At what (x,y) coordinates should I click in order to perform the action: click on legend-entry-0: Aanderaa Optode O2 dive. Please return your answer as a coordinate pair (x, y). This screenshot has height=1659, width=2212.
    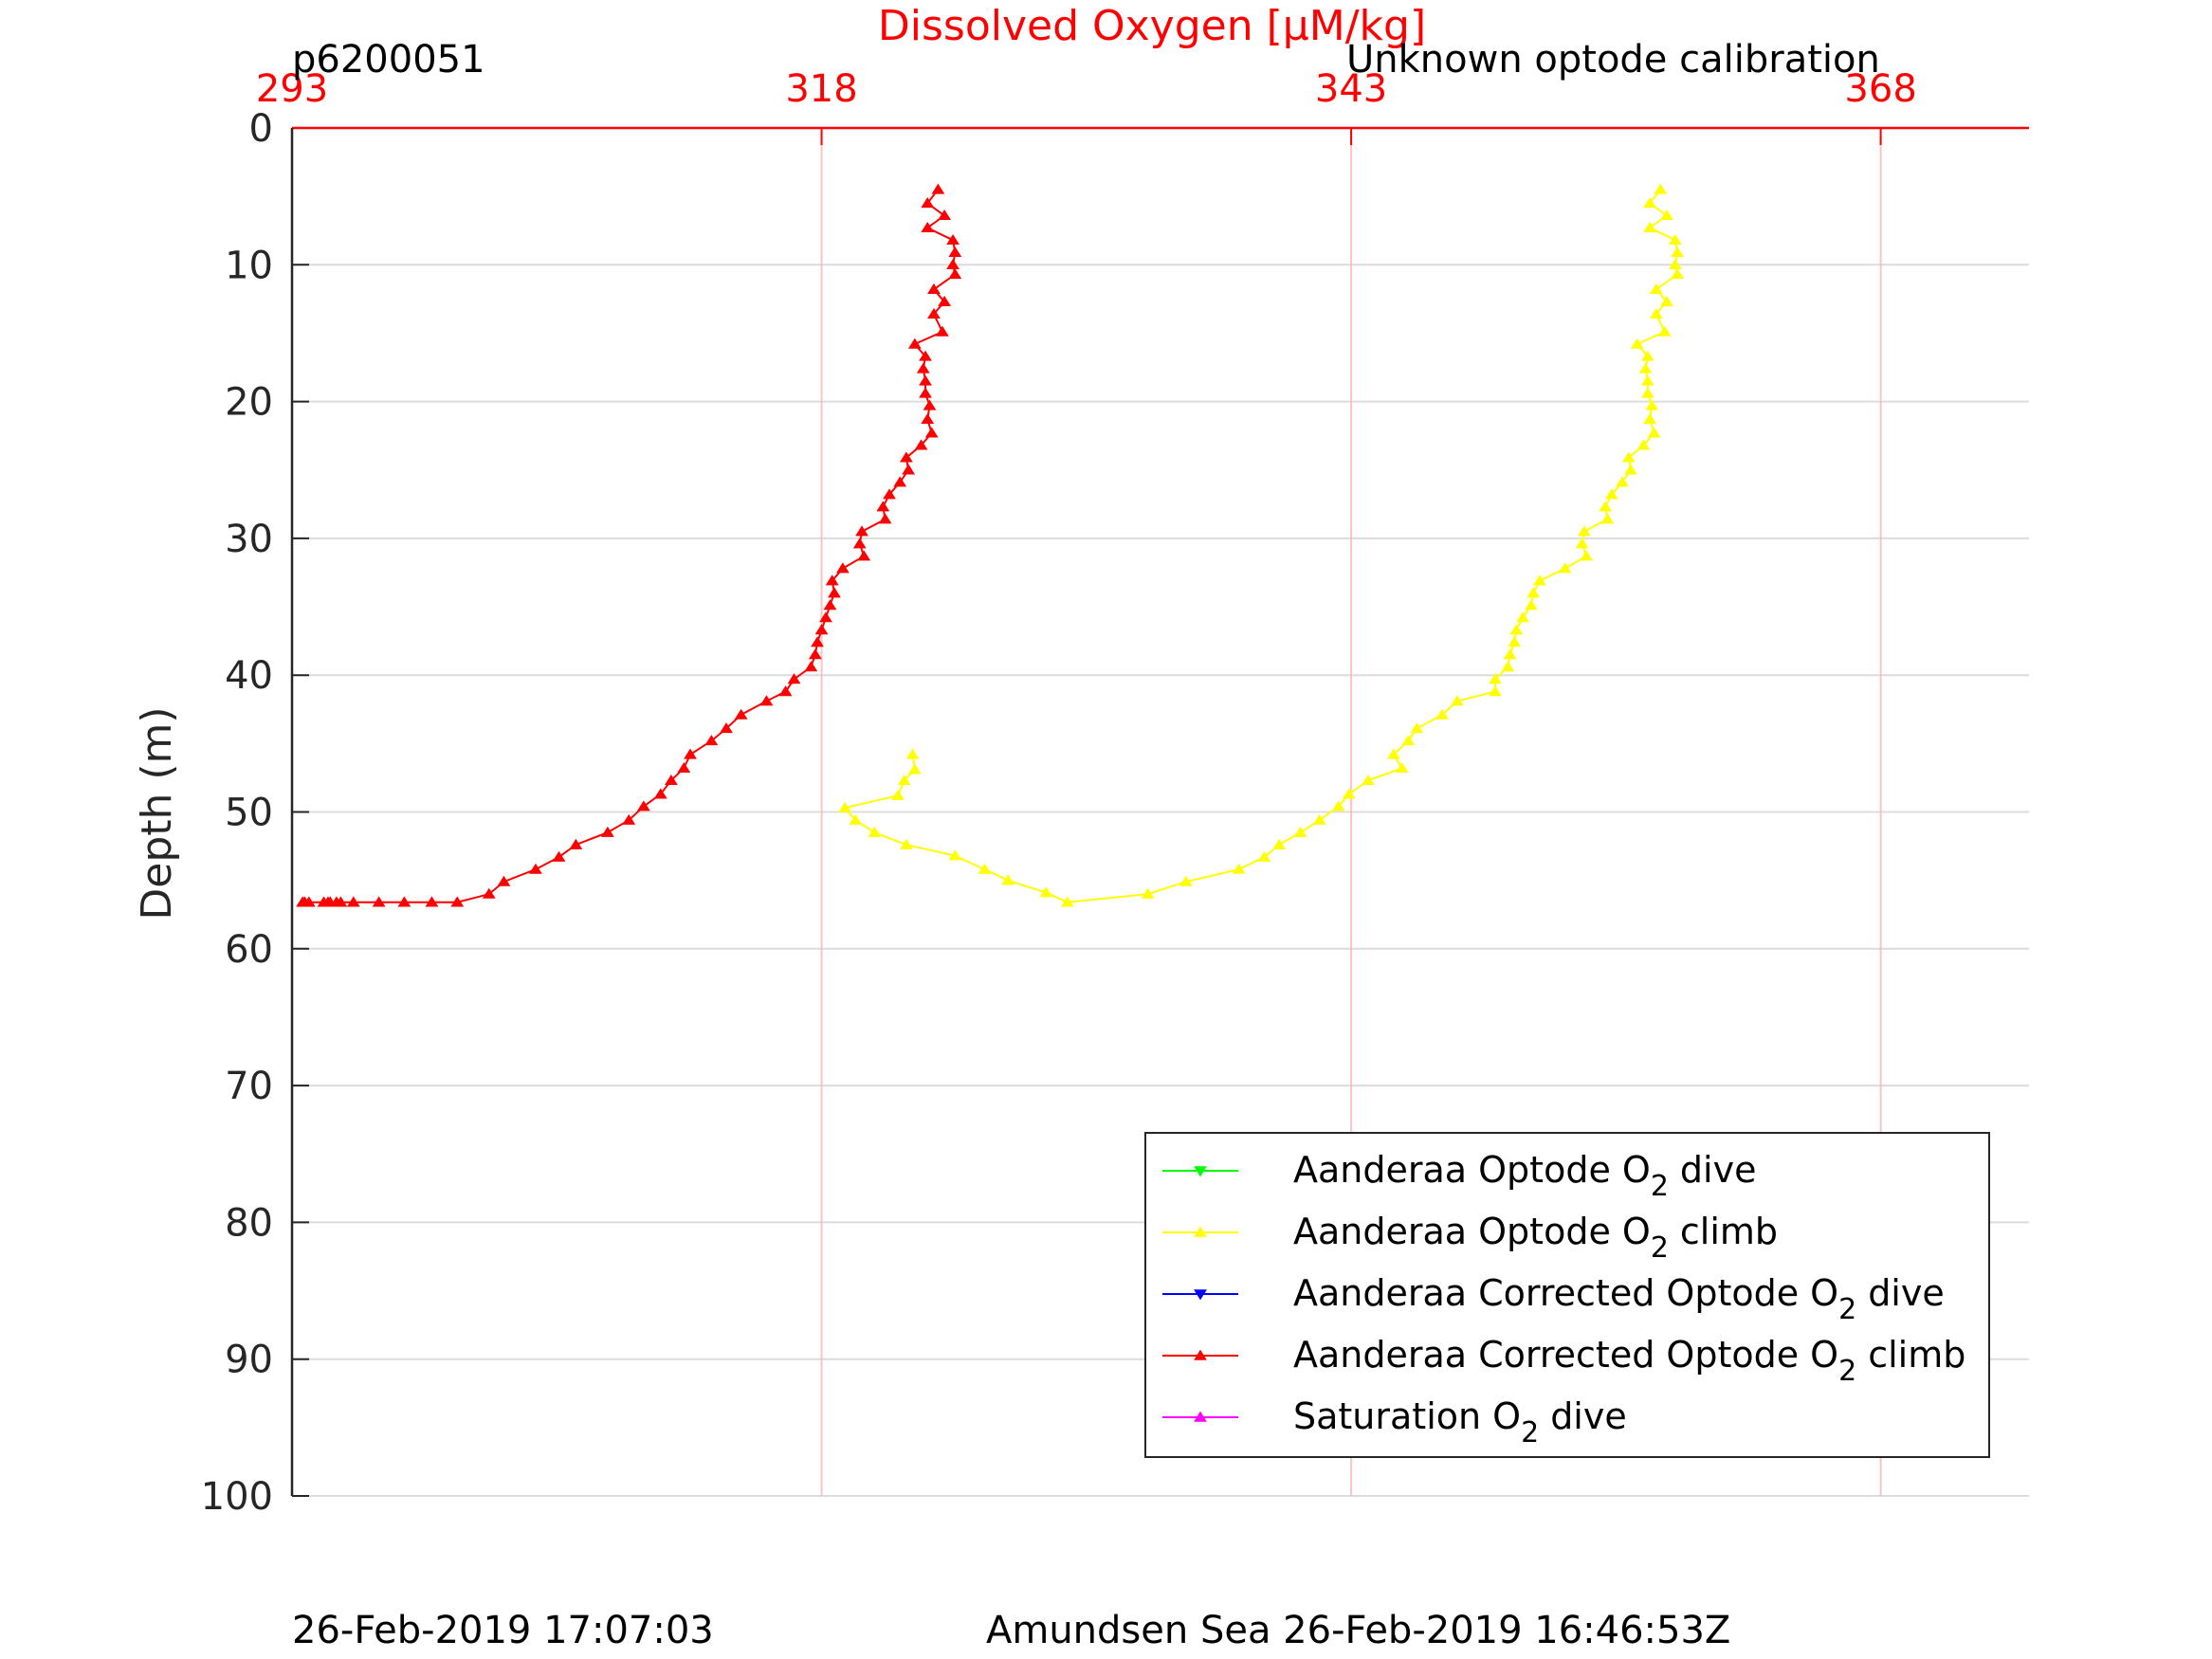
    Looking at the image, I should click on (1459, 1176).